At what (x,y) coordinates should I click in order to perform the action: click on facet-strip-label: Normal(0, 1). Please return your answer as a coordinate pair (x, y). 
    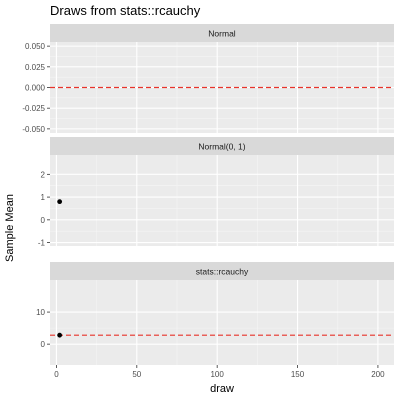
    Looking at the image, I should click on (221, 147).